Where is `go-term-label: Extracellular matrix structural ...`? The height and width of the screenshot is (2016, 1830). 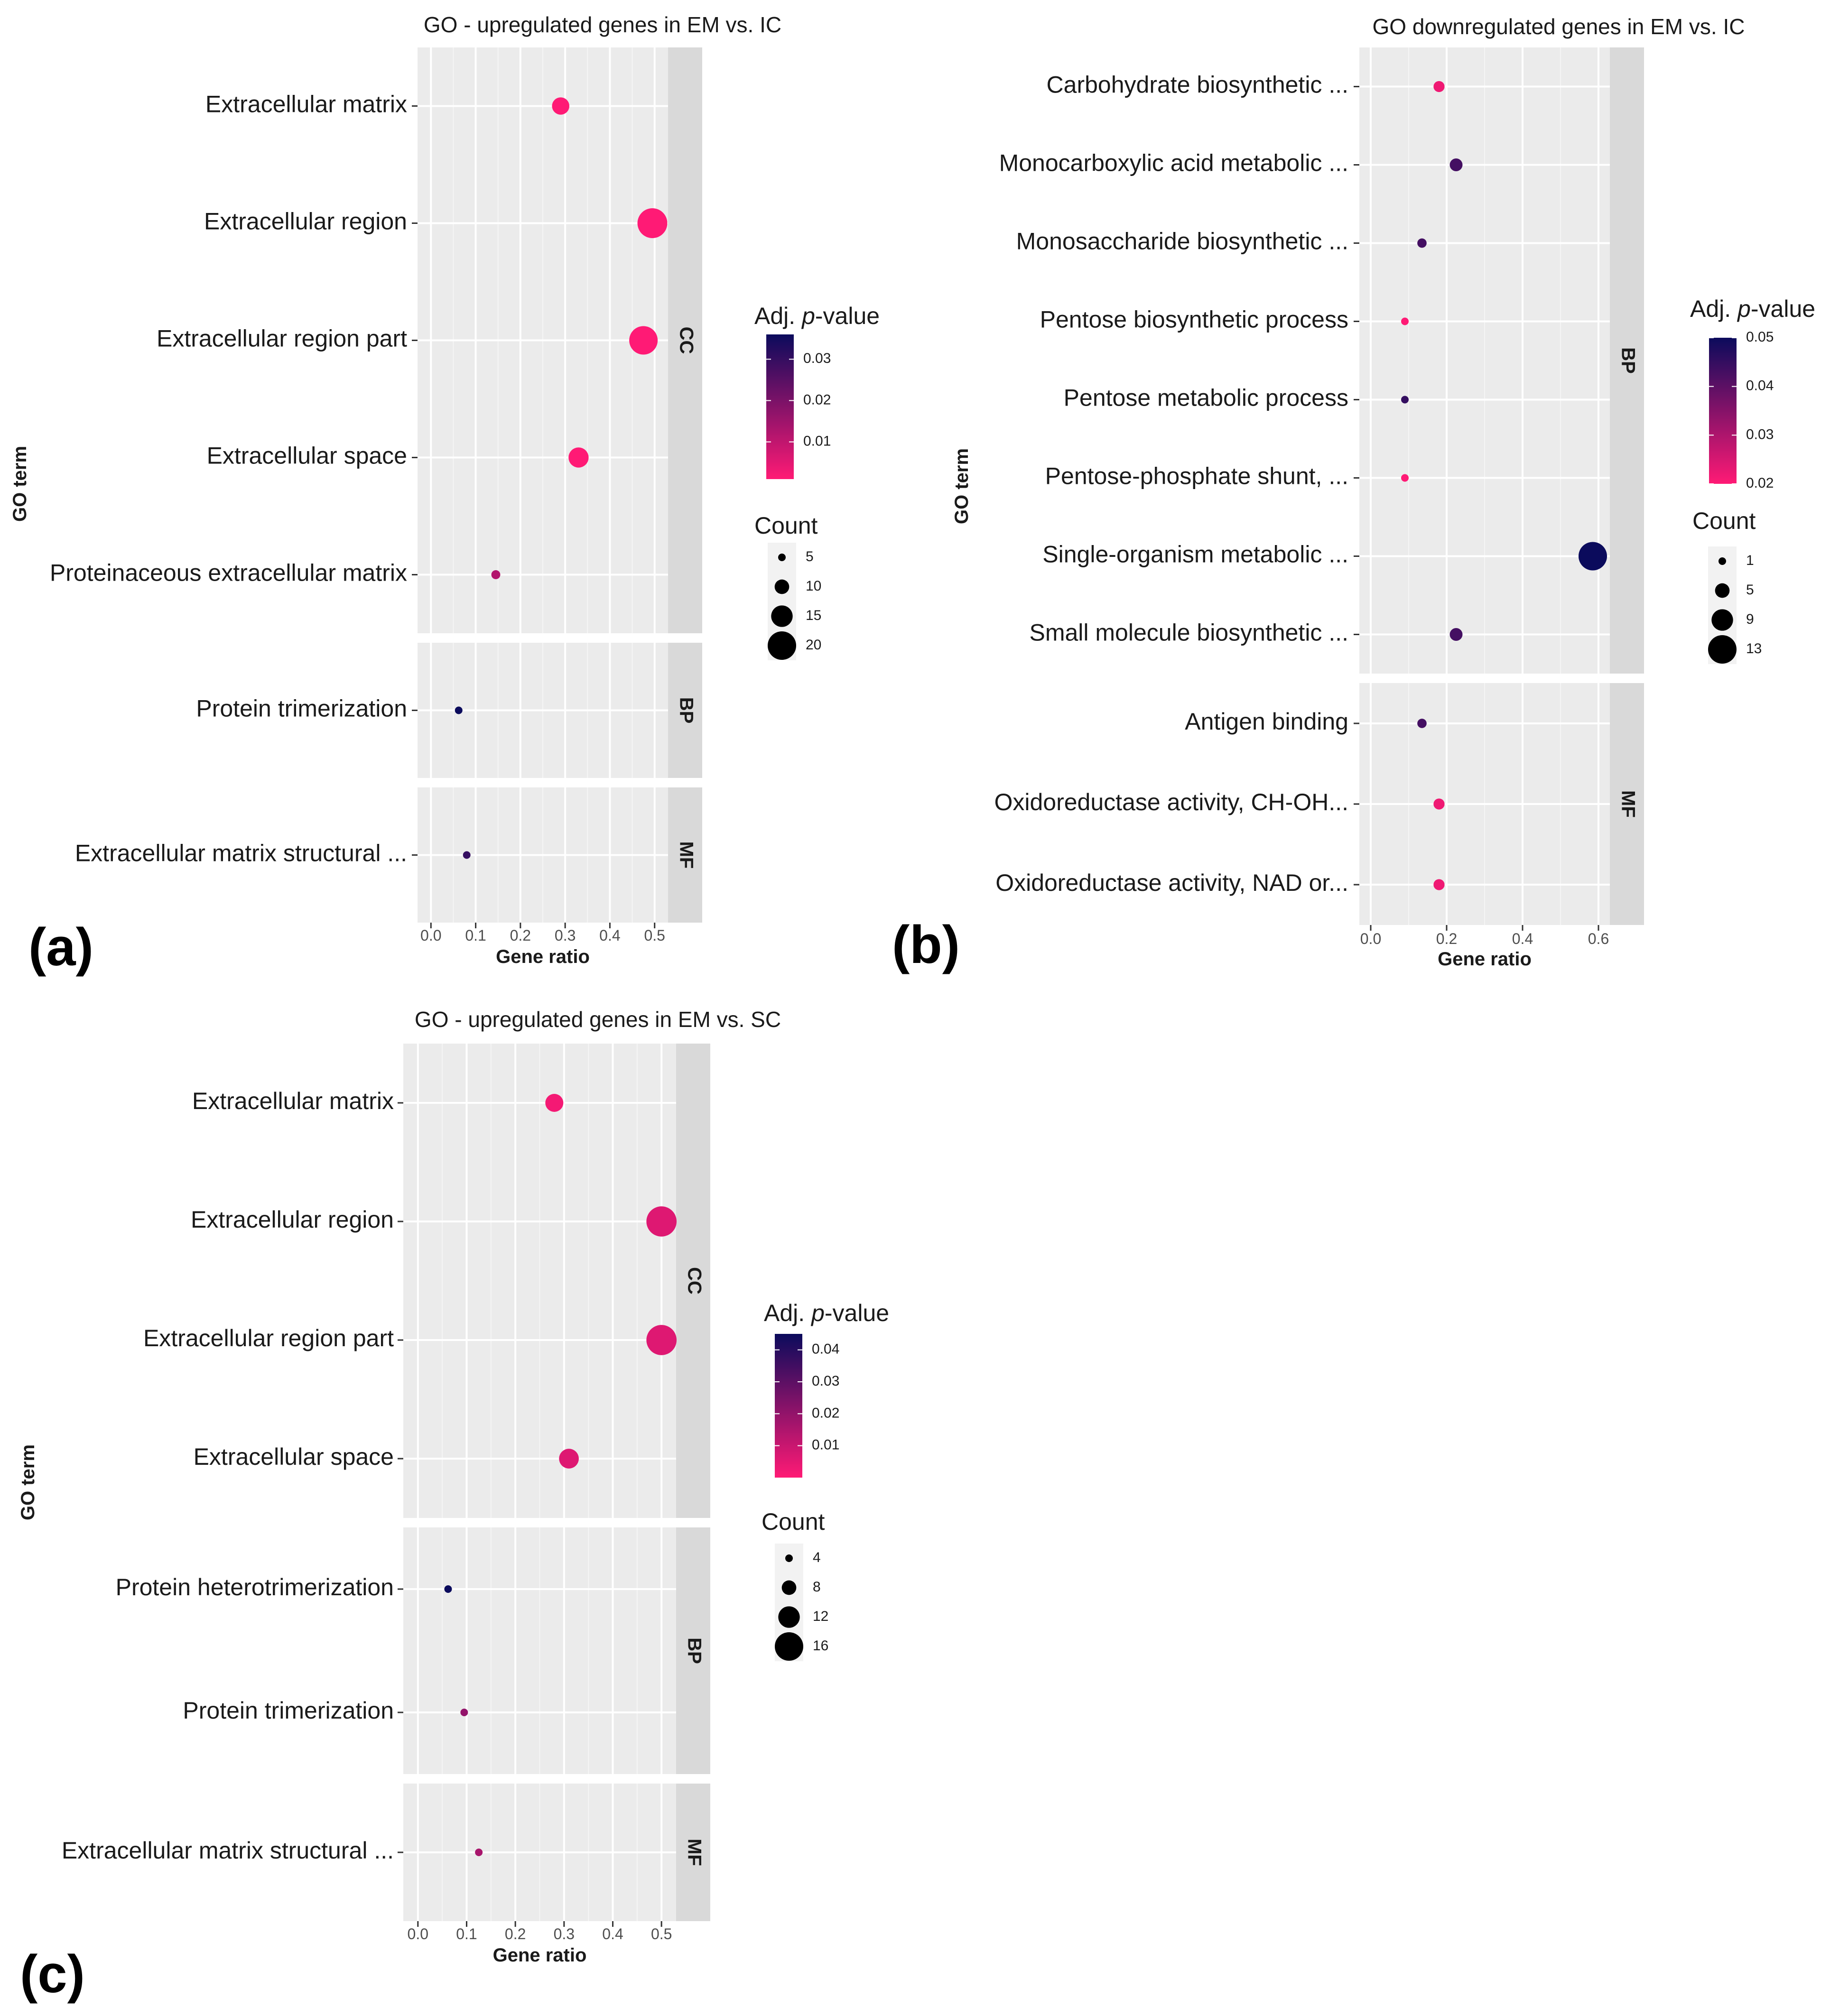 go-term-label: Extracellular matrix structural ... is located at coordinates (228, 1850).